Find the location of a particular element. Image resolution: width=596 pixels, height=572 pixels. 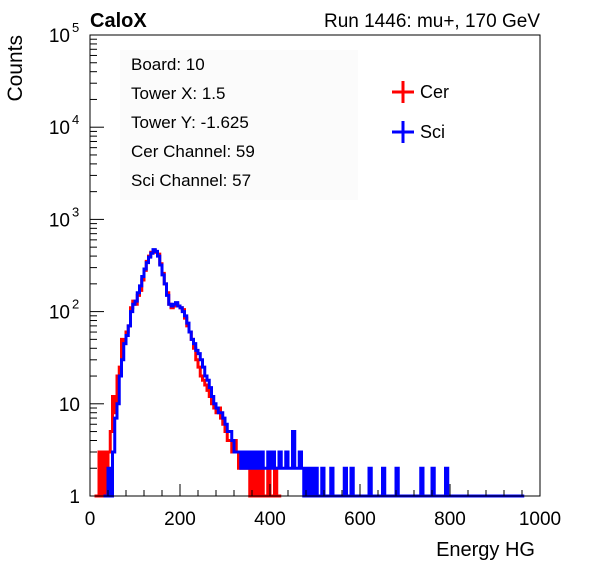

y-tick-exponent: 2 is located at coordinates (75, 304).